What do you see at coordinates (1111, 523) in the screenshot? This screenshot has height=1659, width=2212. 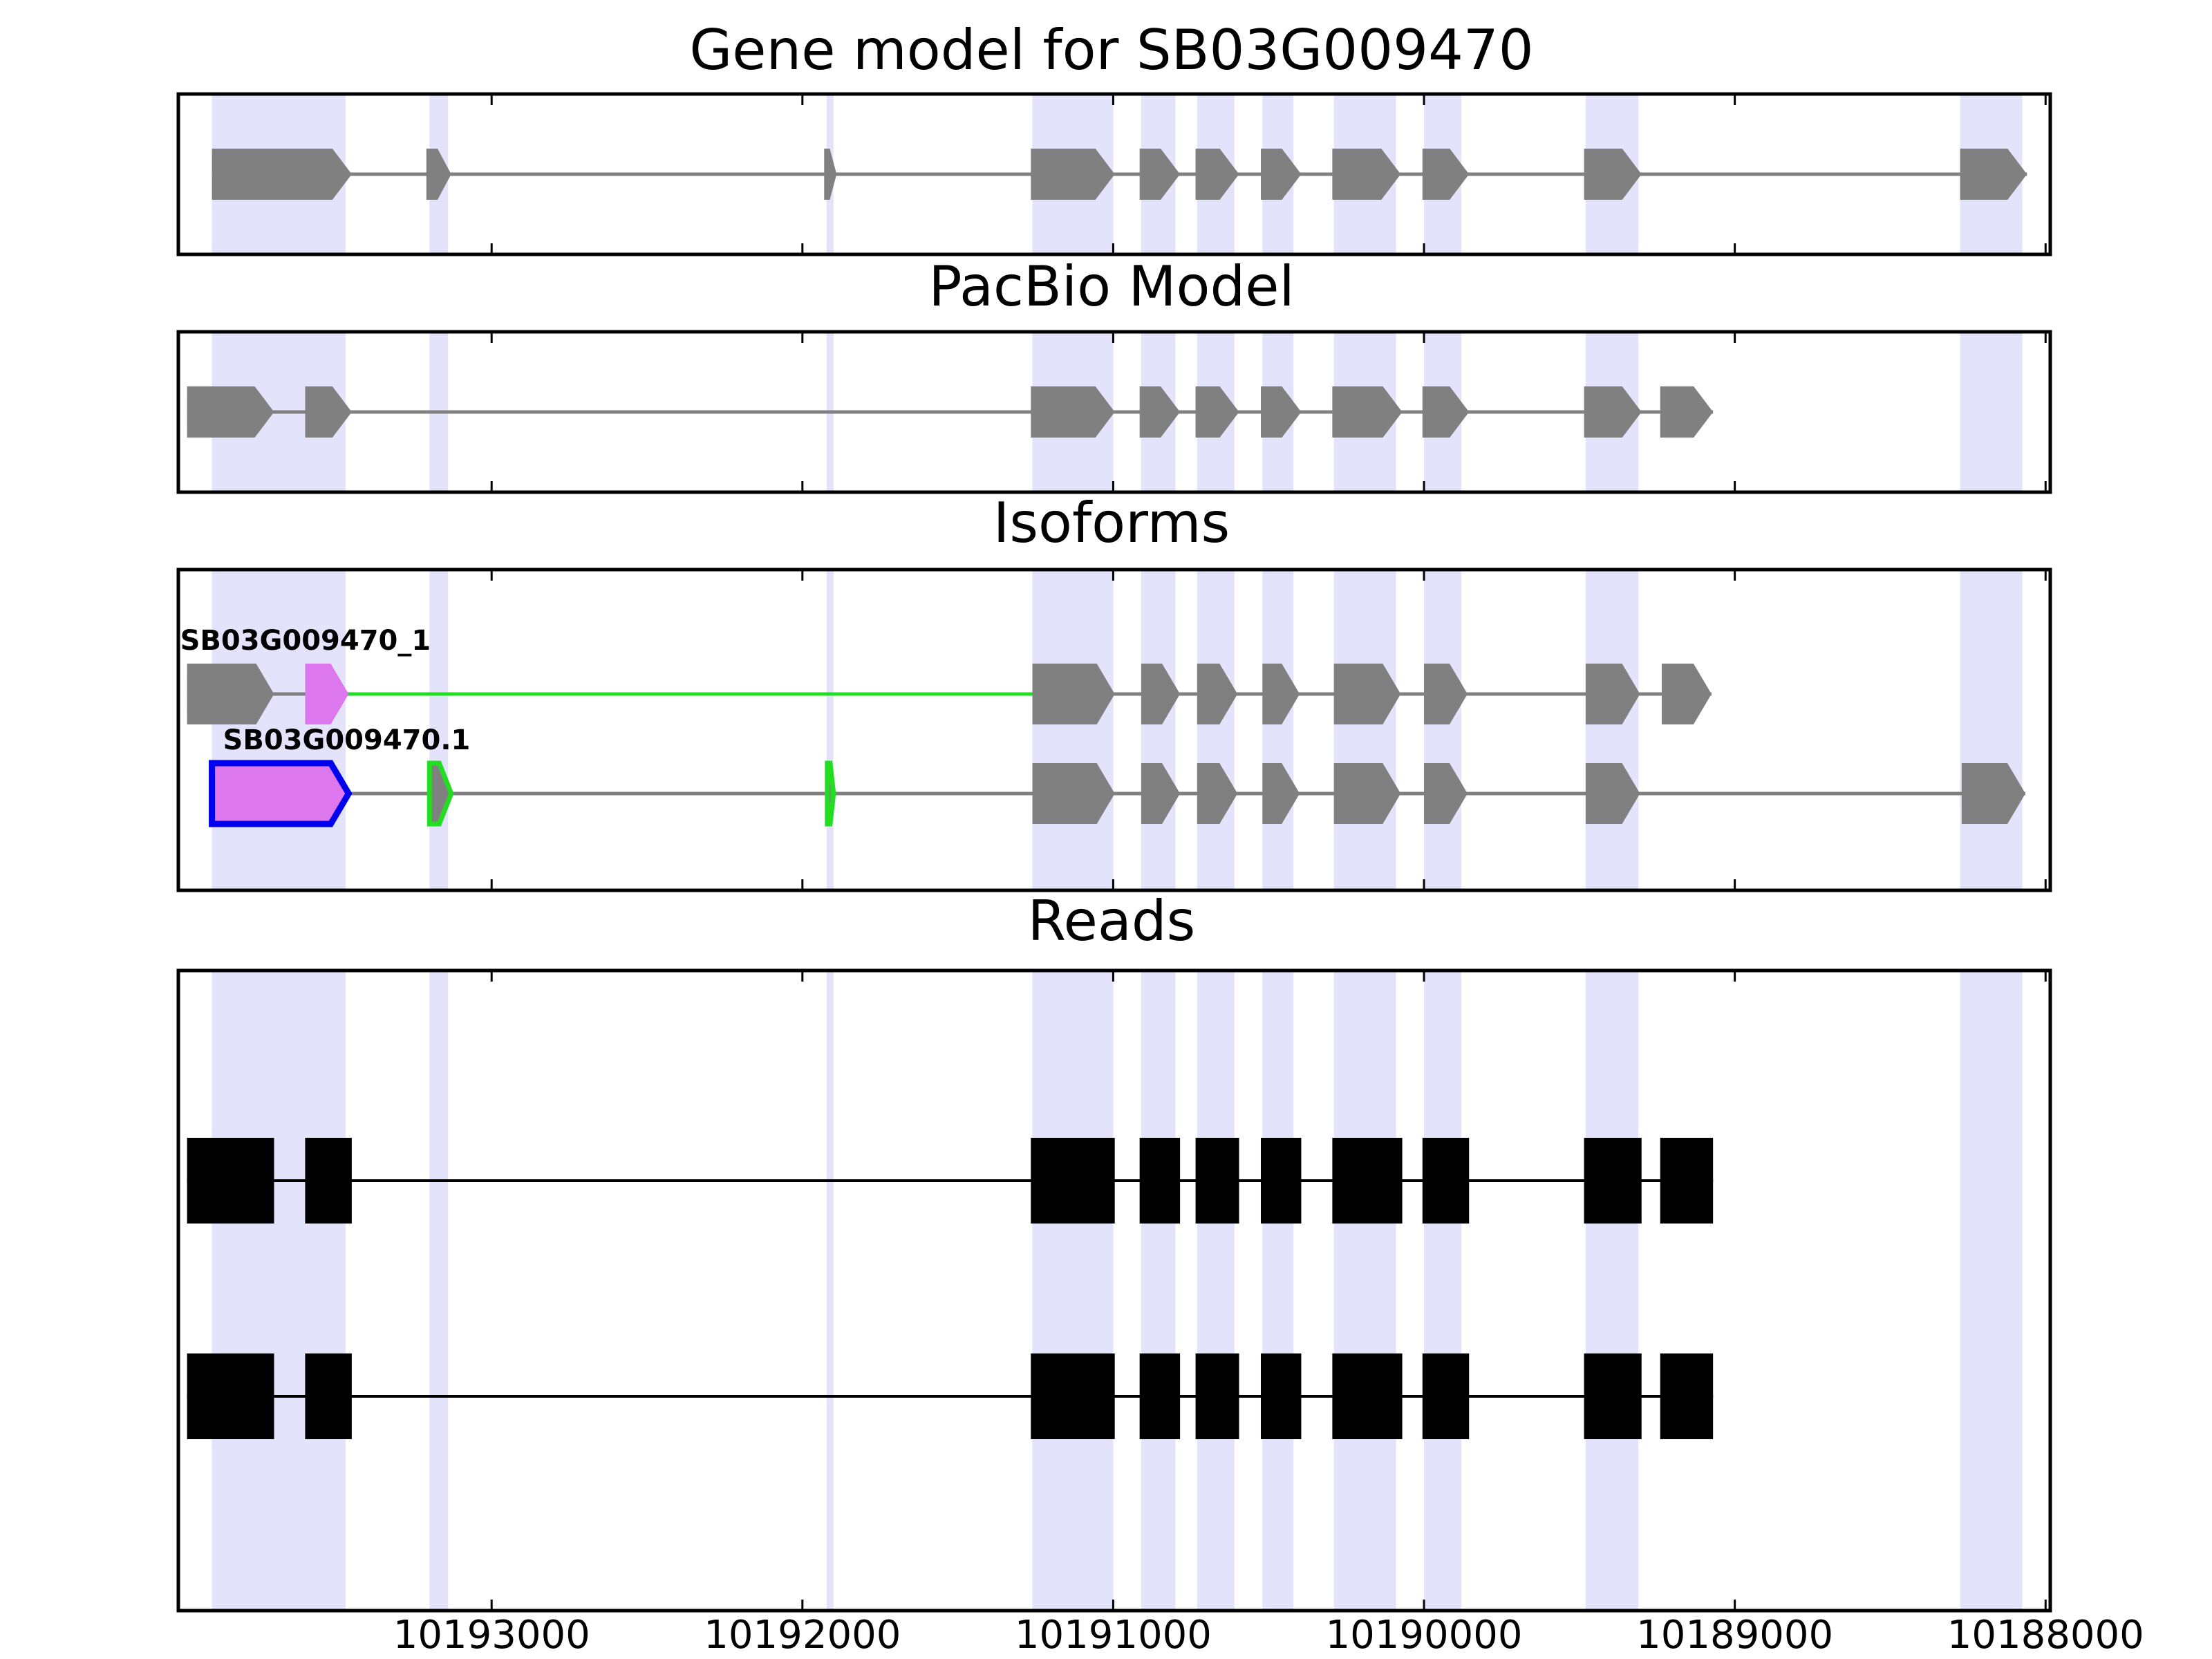 I see `isoforms-title: Isoforms` at bounding box center [1111, 523].